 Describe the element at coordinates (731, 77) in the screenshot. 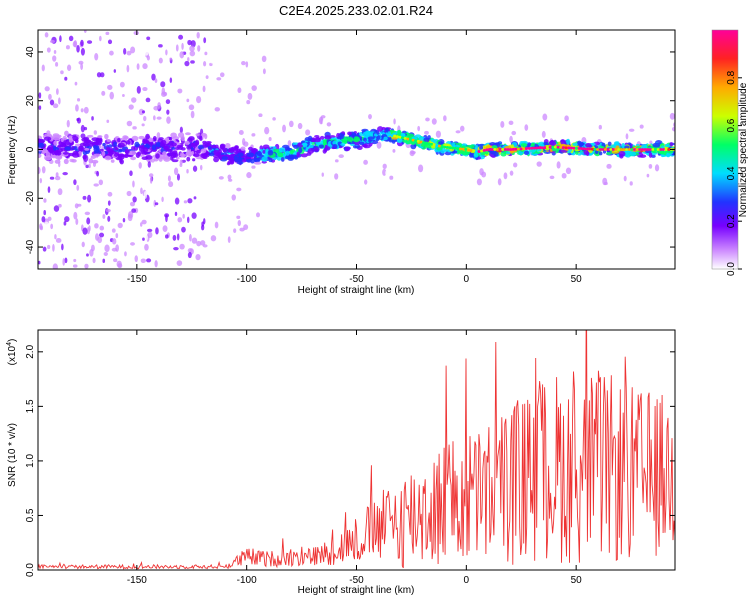

I see `colorbar-tick-label: 0.8` at that location.